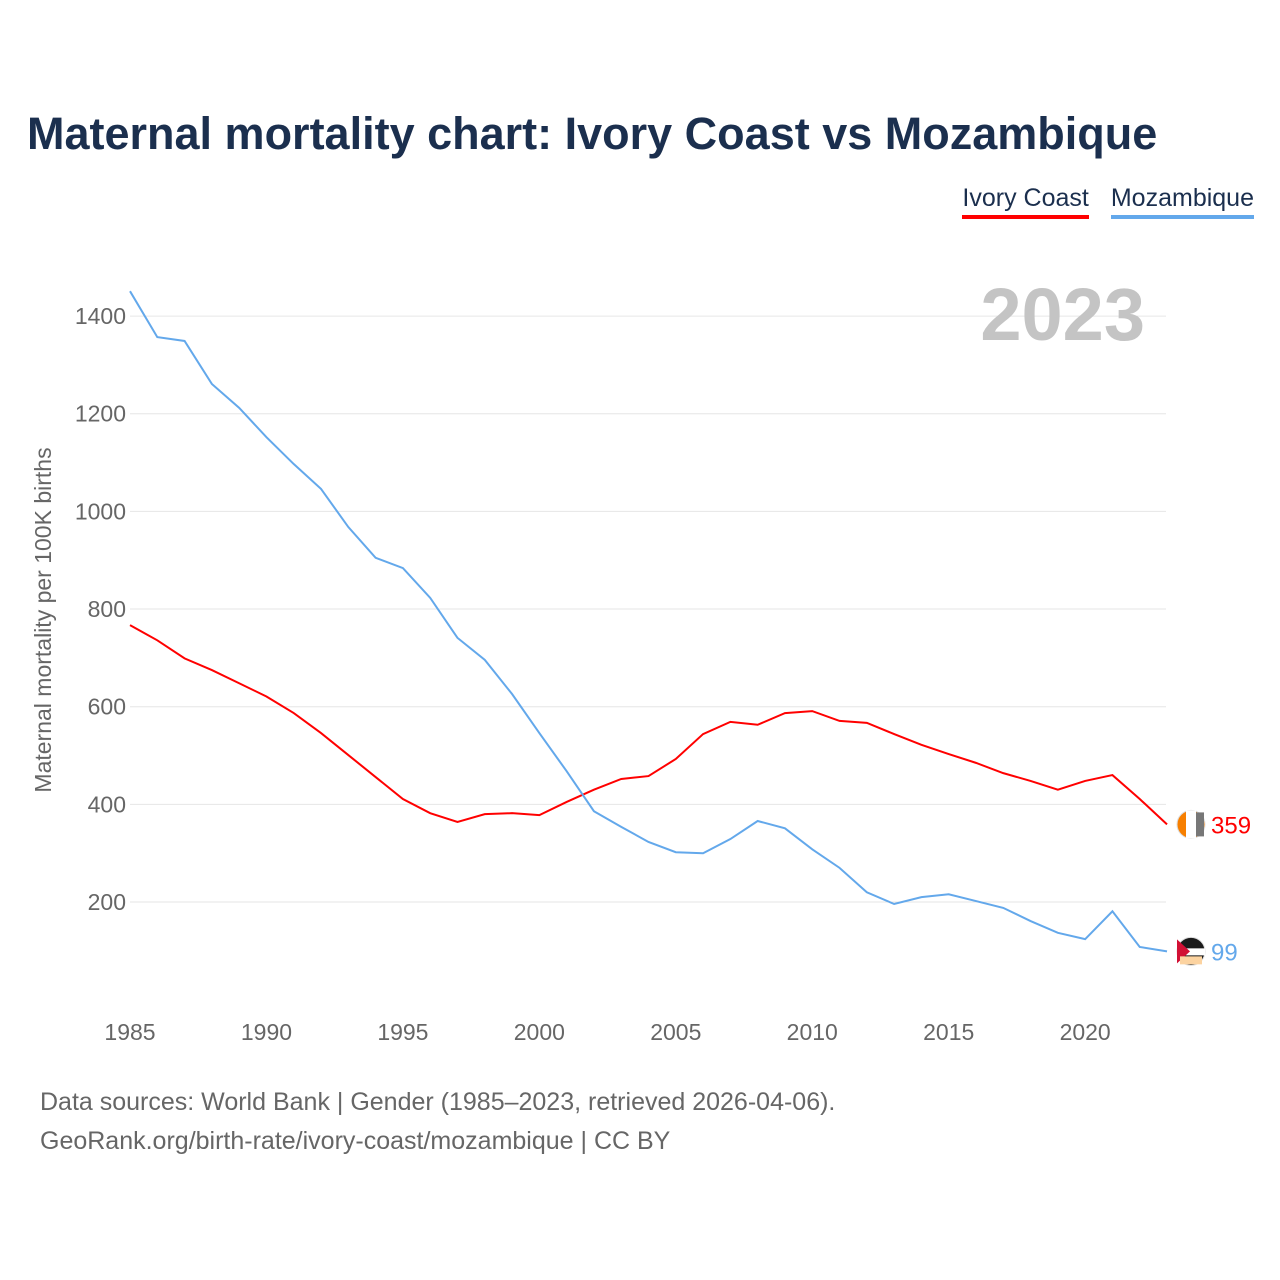  I want to click on series-line-ivory-coast, so click(648, 725).